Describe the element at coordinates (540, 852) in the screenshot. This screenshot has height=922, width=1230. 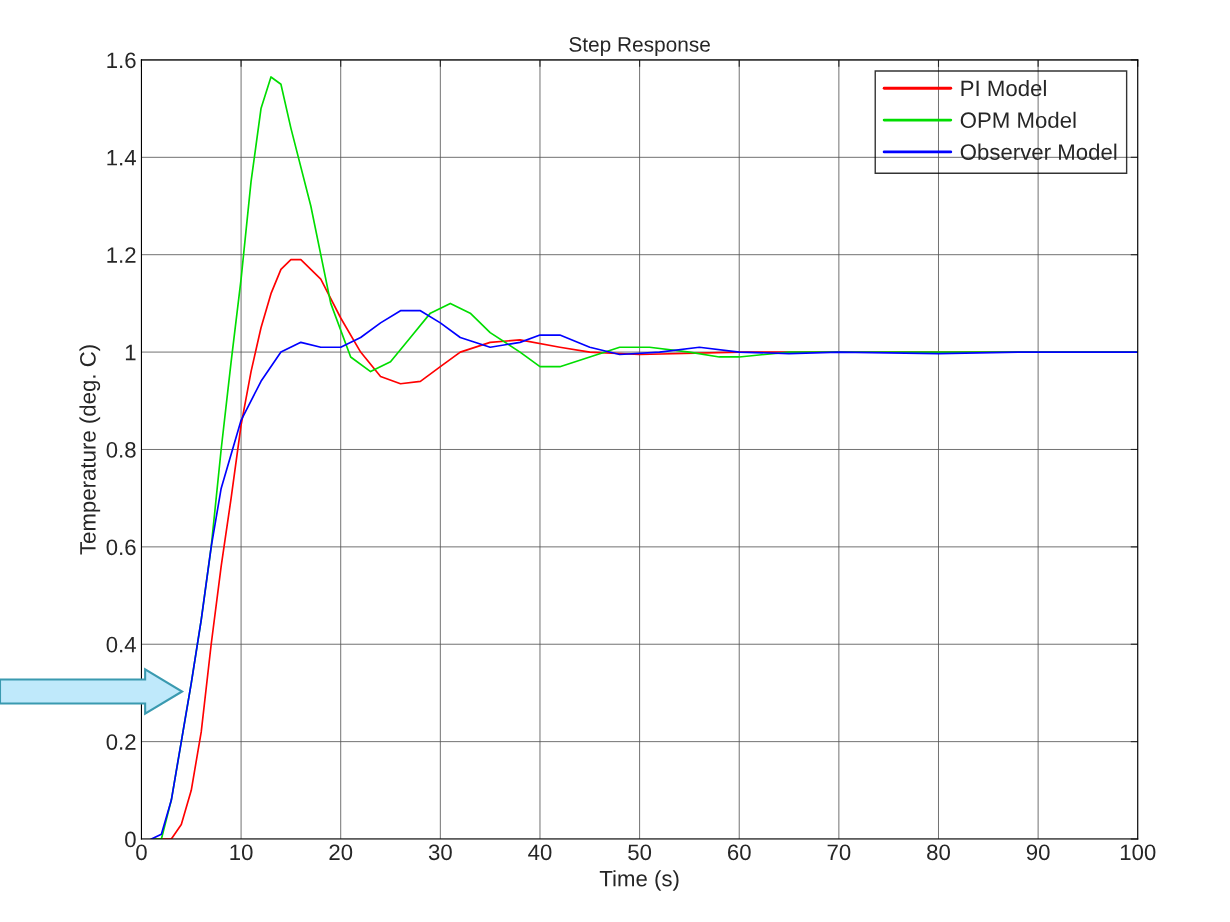
I see `x-tick-label: 40` at that location.